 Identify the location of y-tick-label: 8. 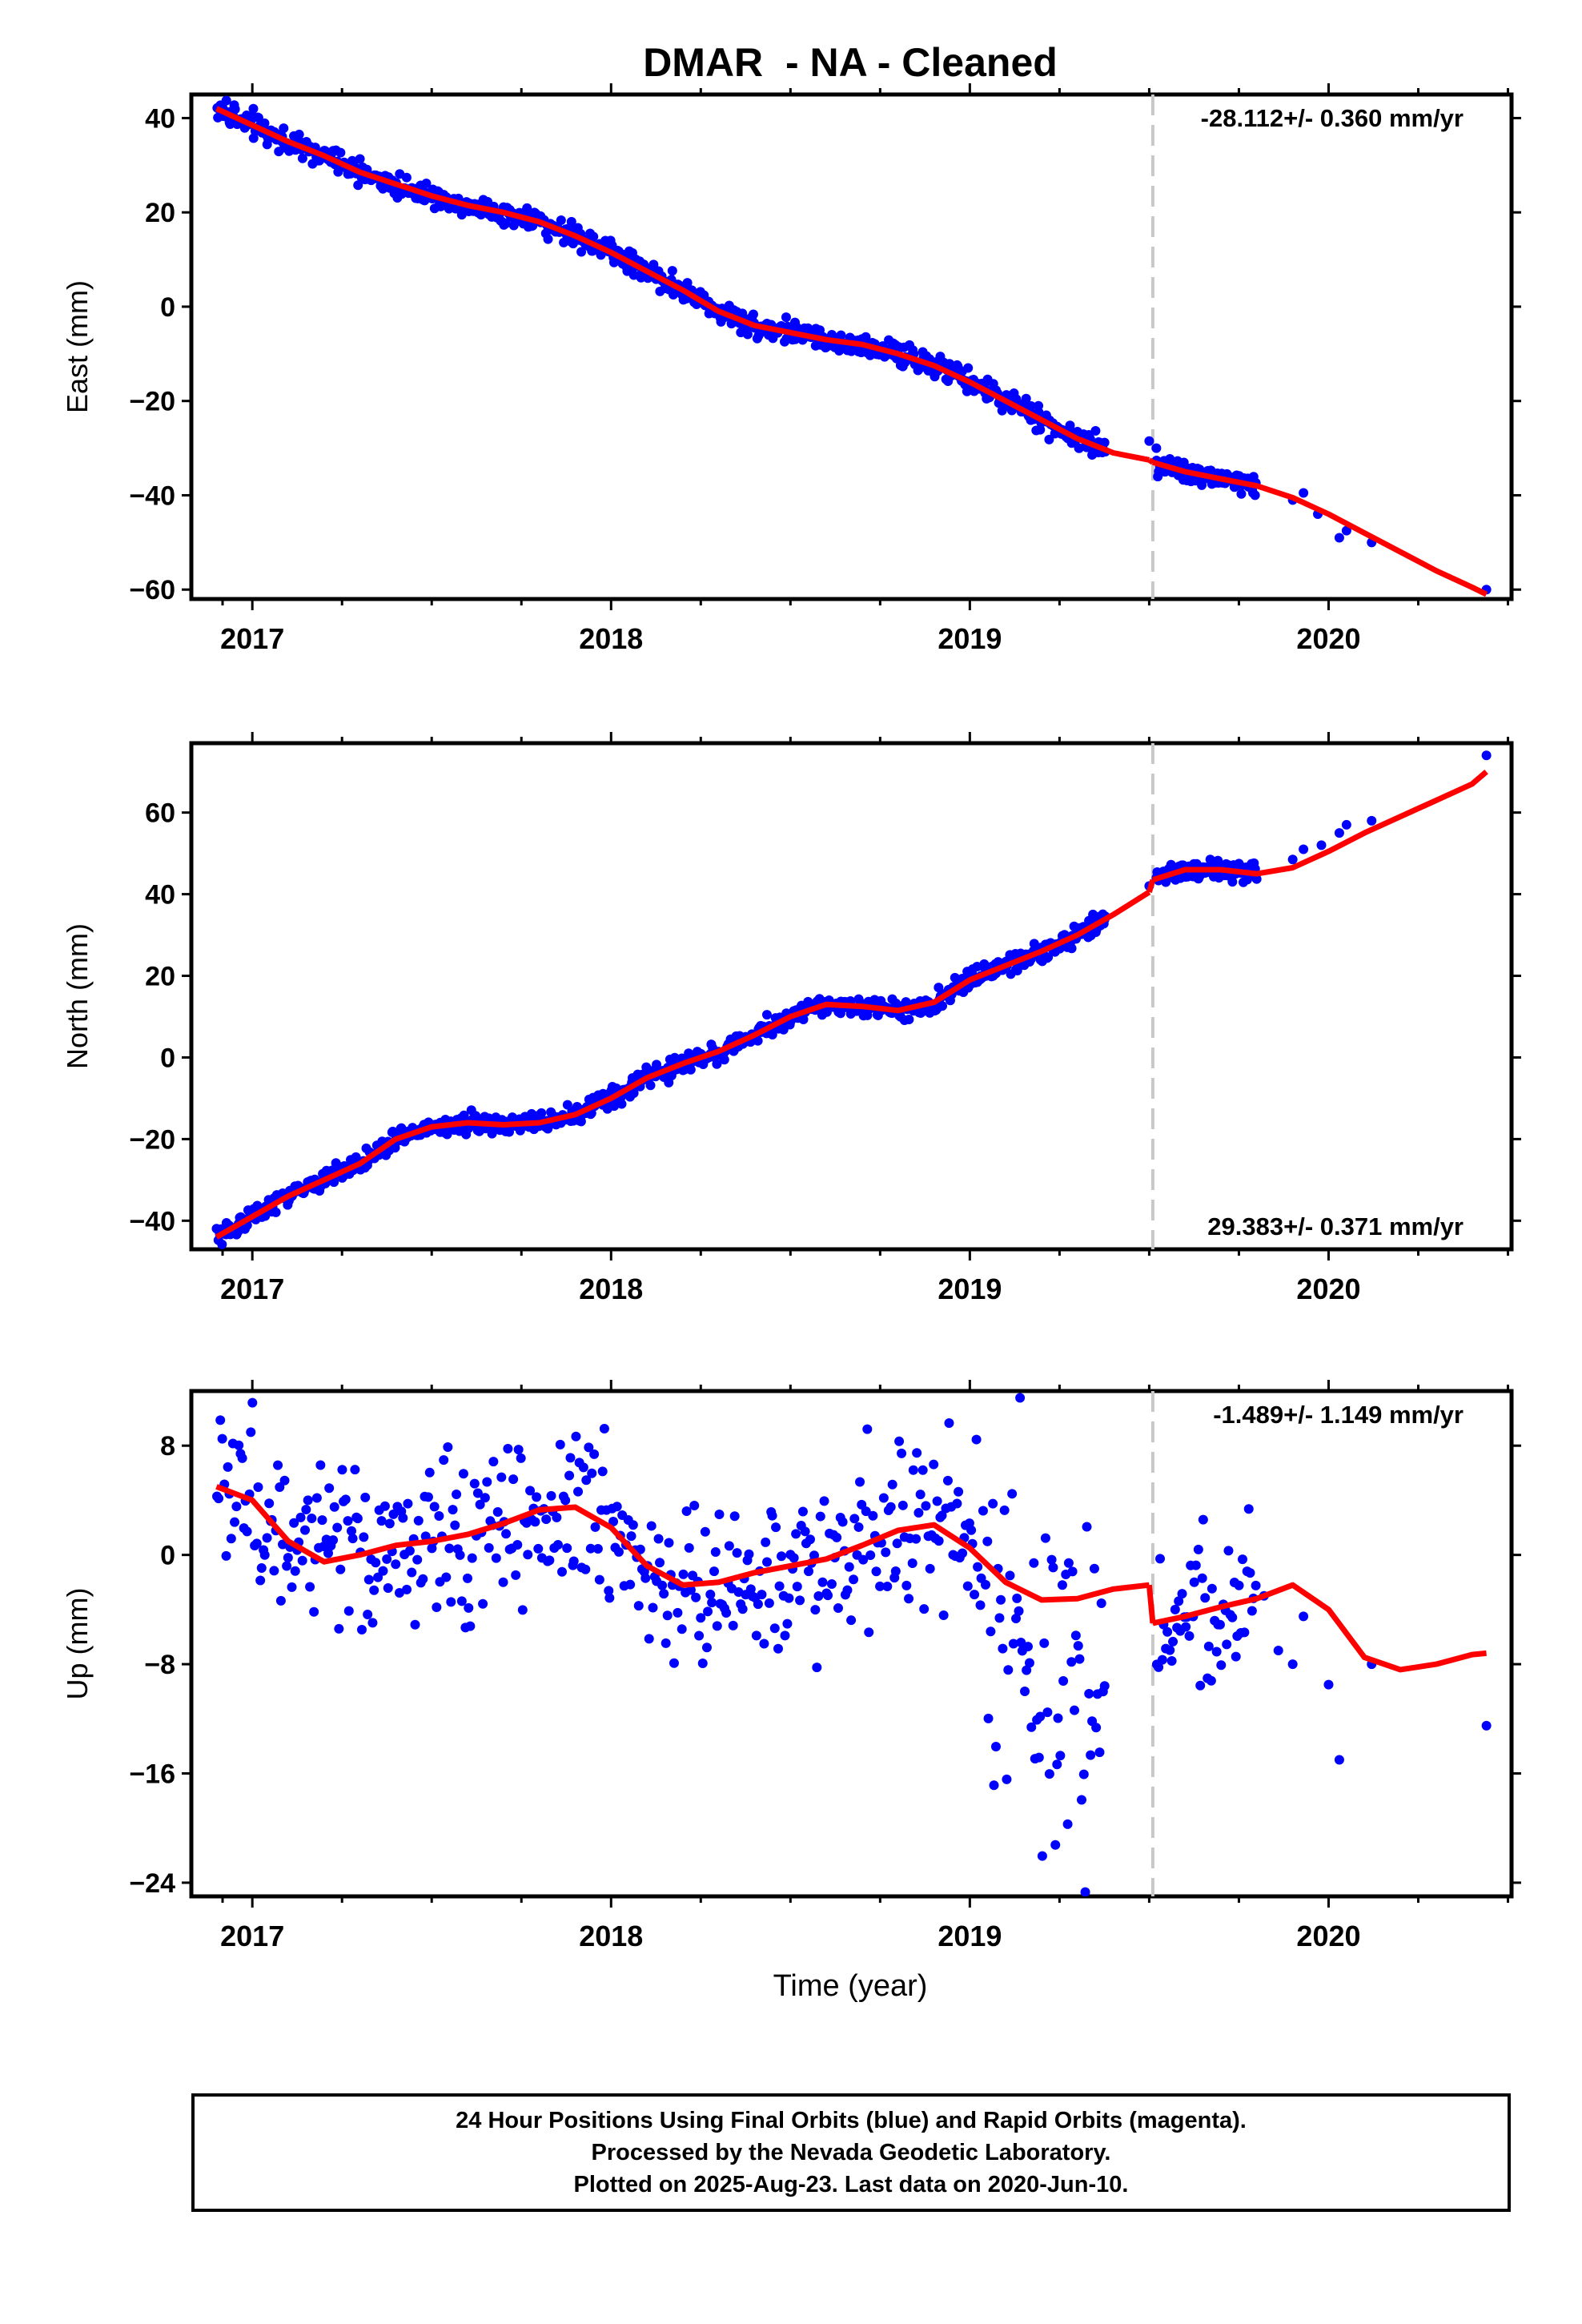
(168, 1446).